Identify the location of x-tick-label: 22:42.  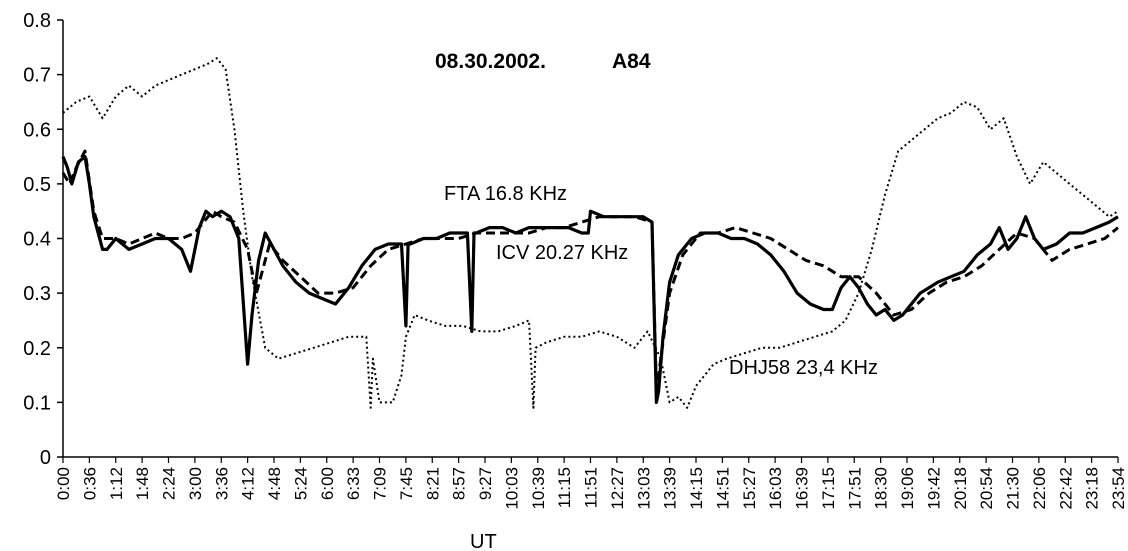
(1065, 488).